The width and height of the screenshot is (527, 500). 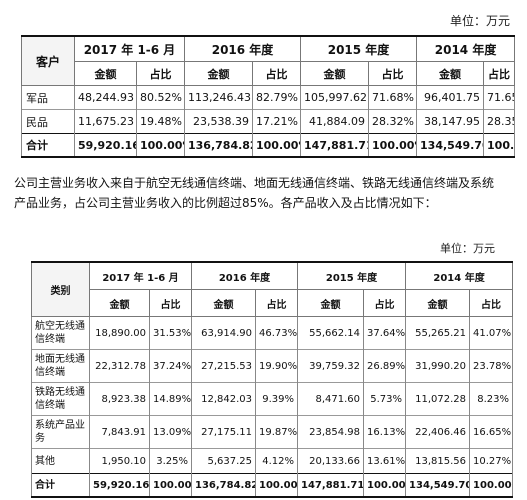 I want to click on table2-period-header: 2014 年度, so click(x=459, y=275).